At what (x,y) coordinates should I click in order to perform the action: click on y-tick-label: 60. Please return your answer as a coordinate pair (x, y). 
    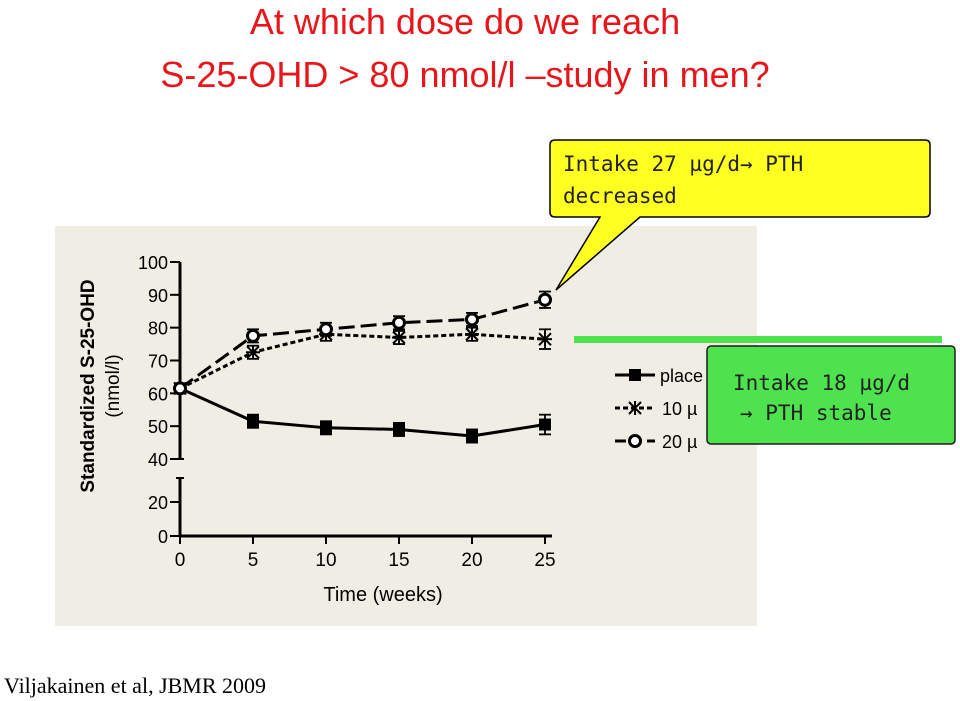
    Looking at the image, I should click on (158, 394).